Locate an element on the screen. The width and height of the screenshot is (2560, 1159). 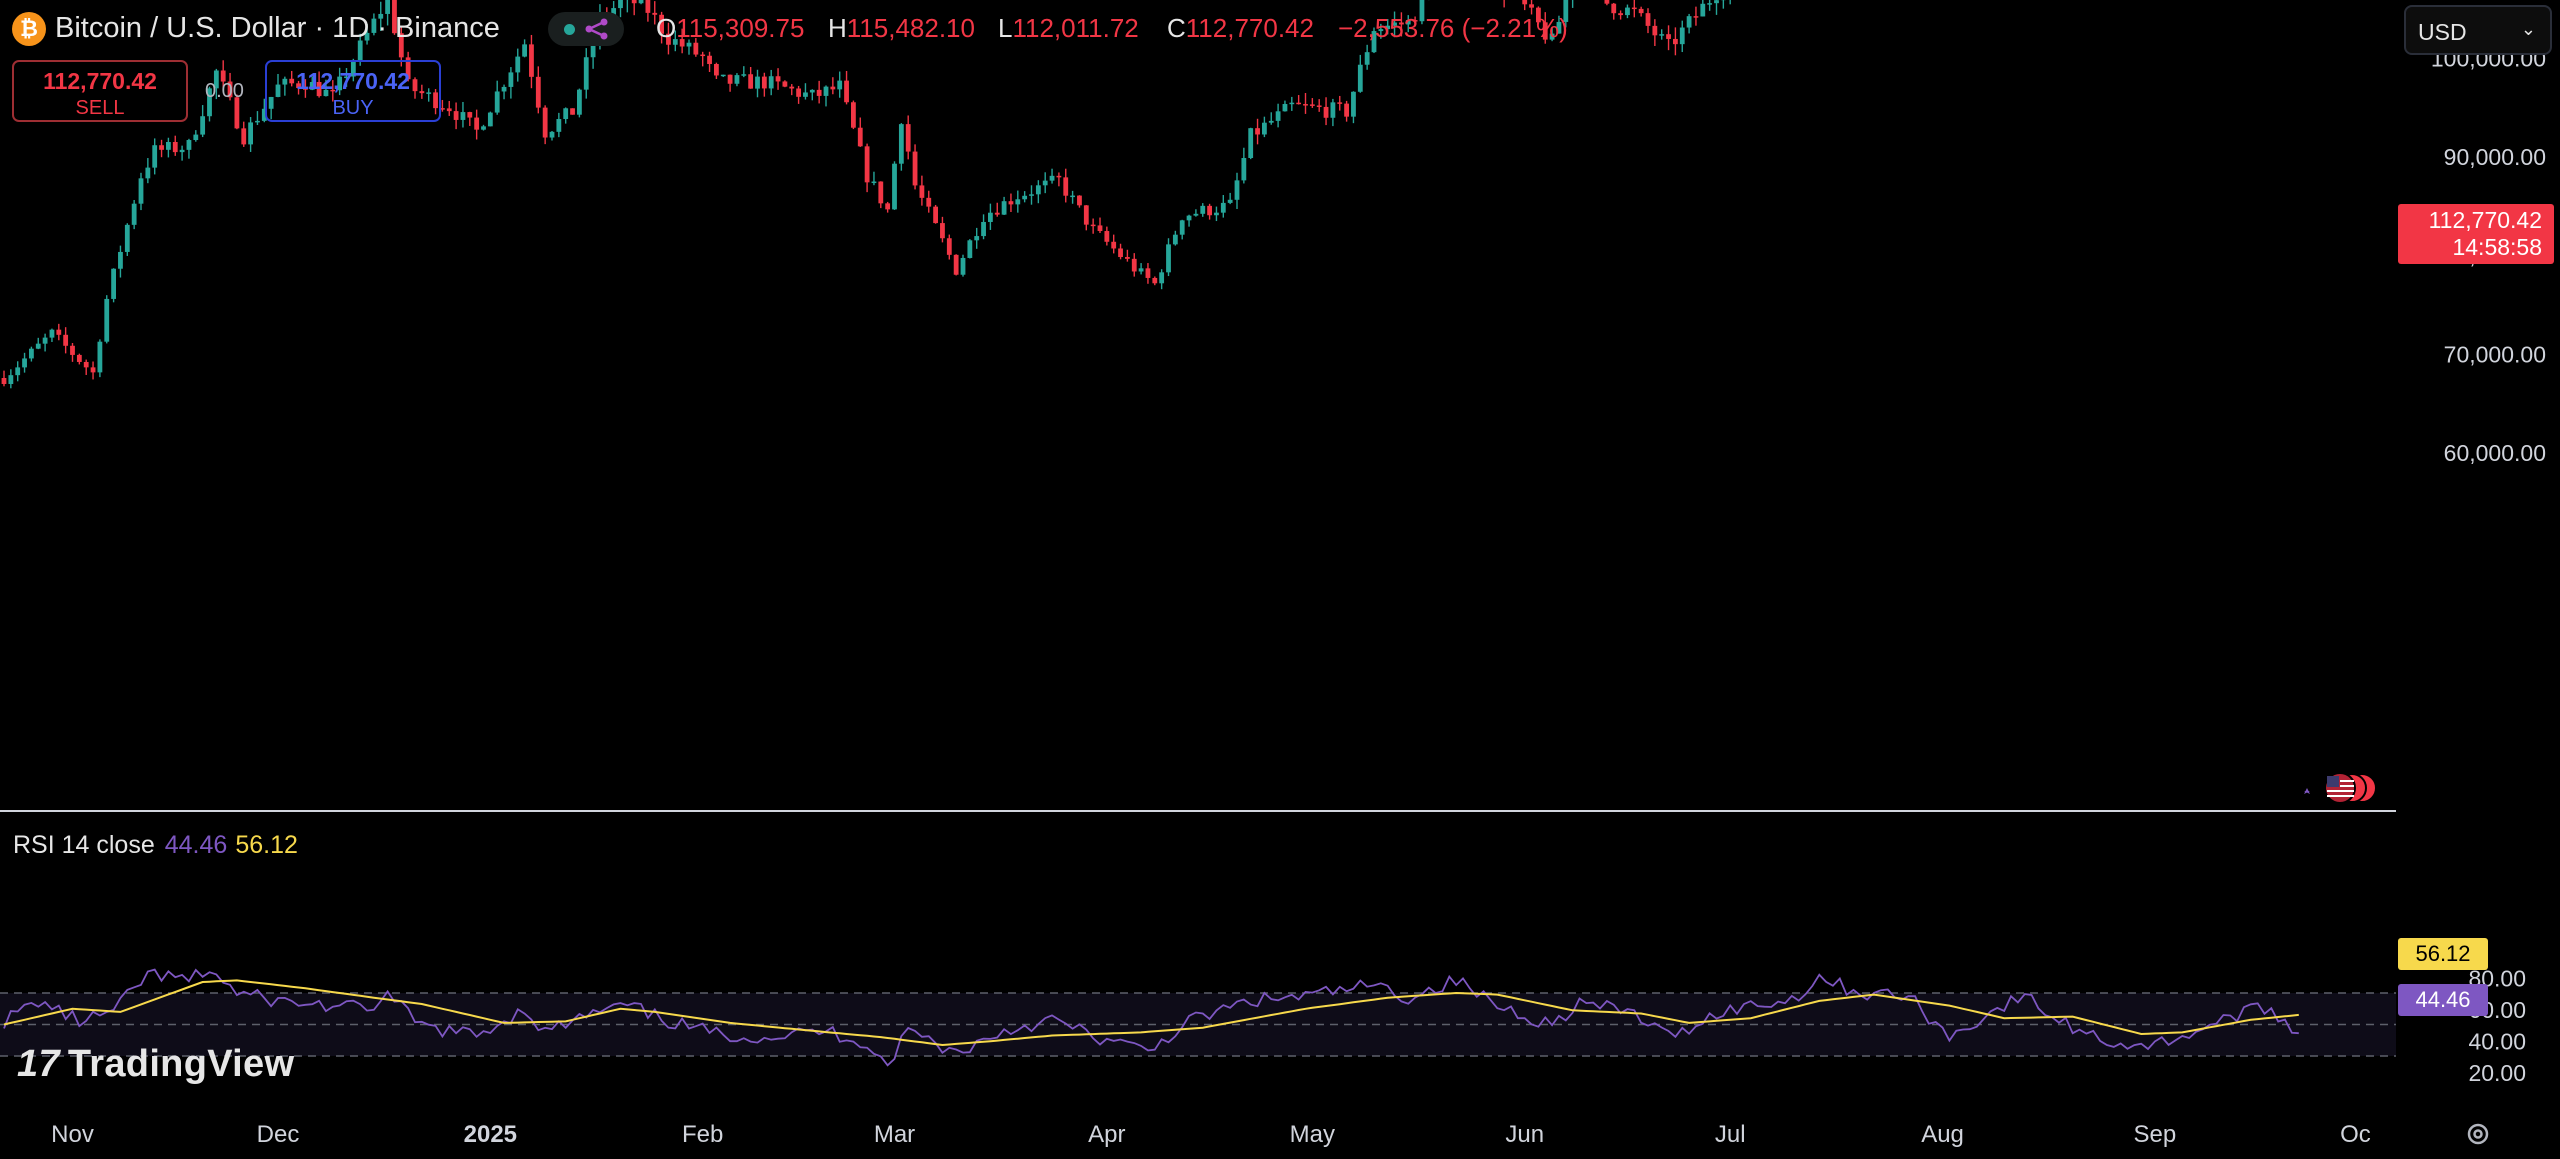
sell-button: 112,770.42 SELL is located at coordinates (100, 91).